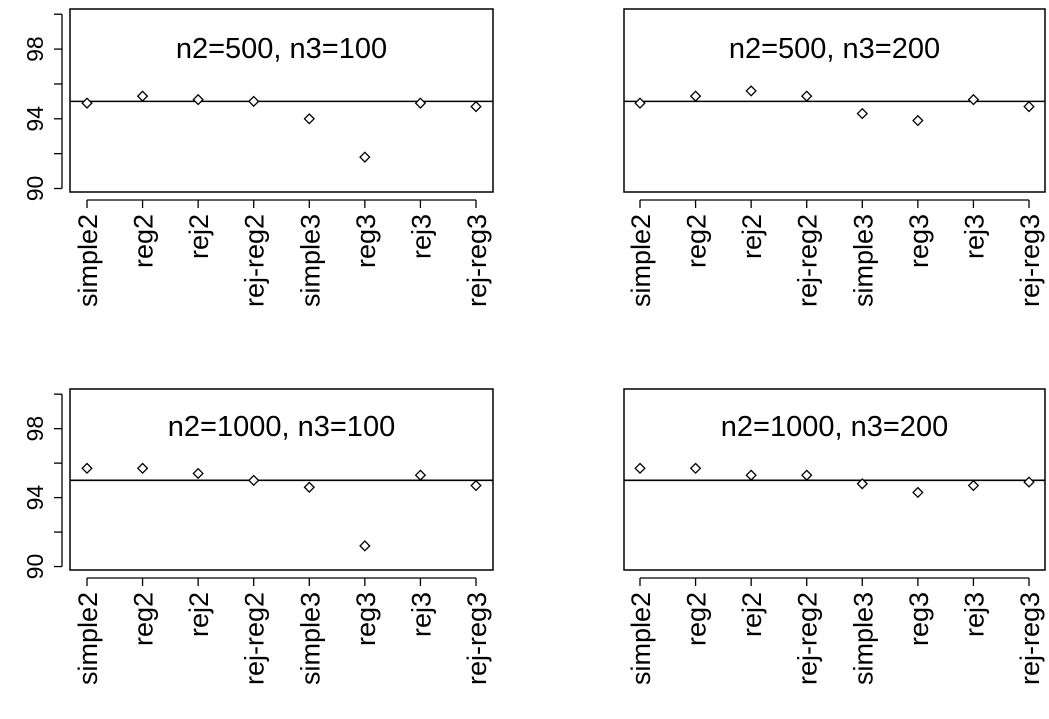 The height and width of the screenshot is (719, 1049). Describe the element at coordinates (834, 49) in the screenshot. I see `panel-title: n2=500, n3=200` at that location.